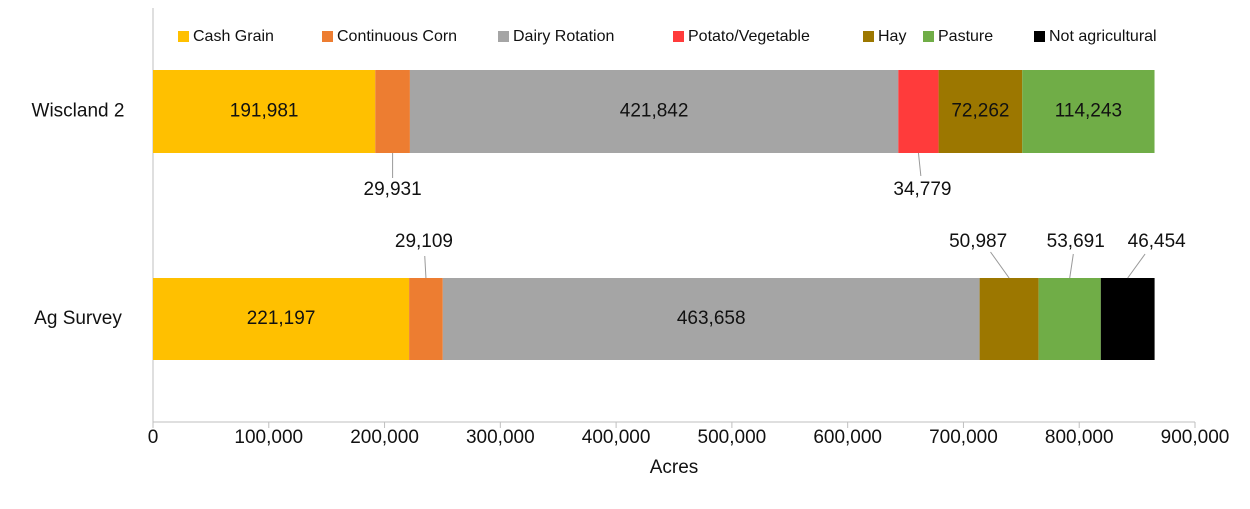 The width and height of the screenshot is (1250, 509). What do you see at coordinates (1103, 36) in the screenshot?
I see `legend-label: Not agricultural` at bounding box center [1103, 36].